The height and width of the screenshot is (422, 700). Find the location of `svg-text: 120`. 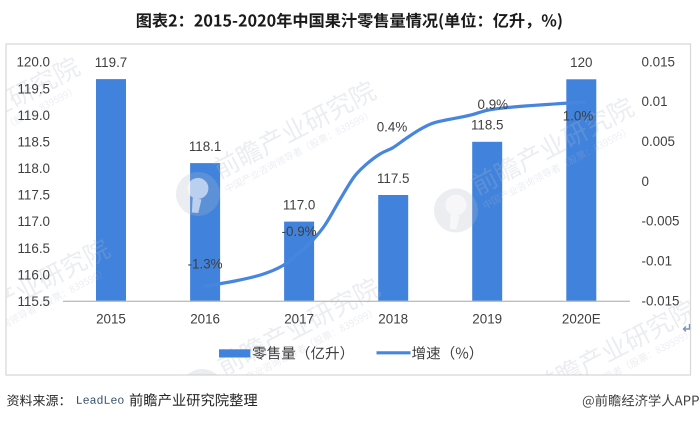

svg-text: 120 is located at coordinates (581, 62).